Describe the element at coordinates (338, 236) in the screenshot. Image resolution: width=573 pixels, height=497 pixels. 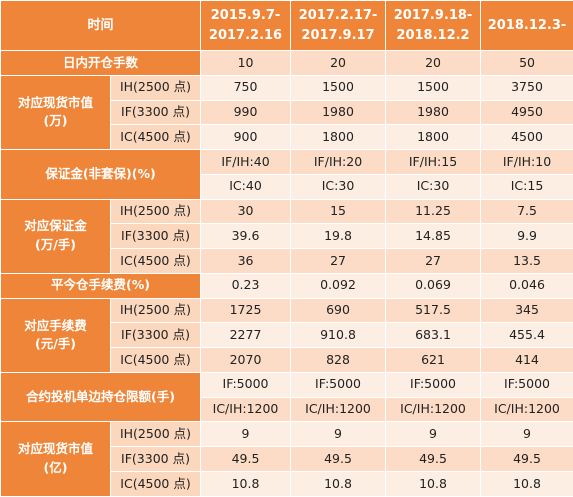
I see `value-cell: 19.8` at that location.